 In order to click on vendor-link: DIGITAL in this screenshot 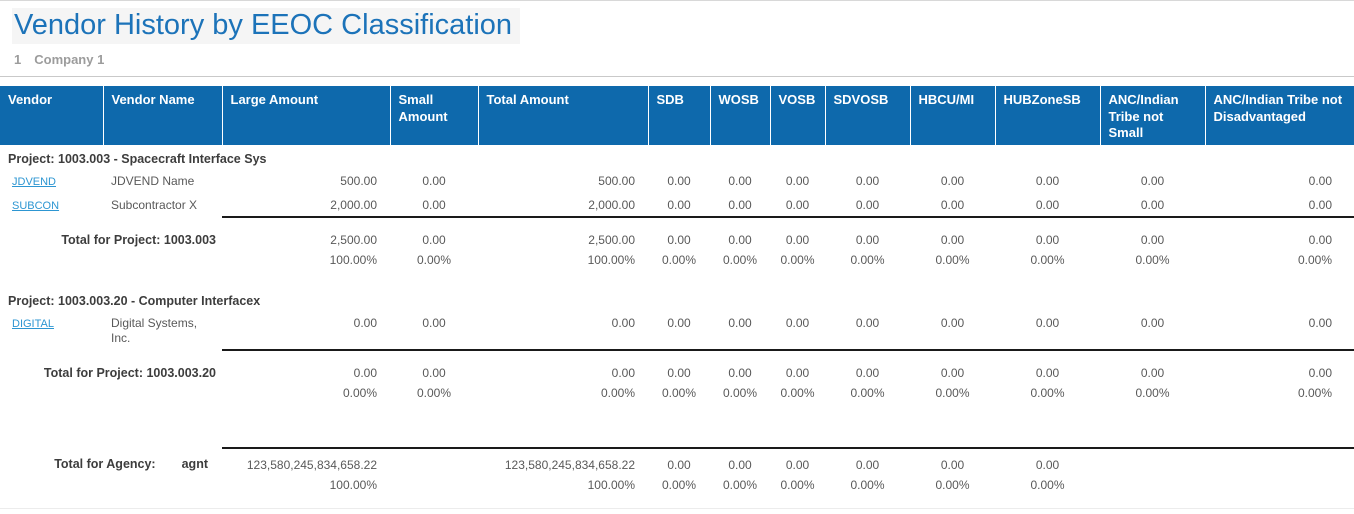, I will do `click(33, 324)`.